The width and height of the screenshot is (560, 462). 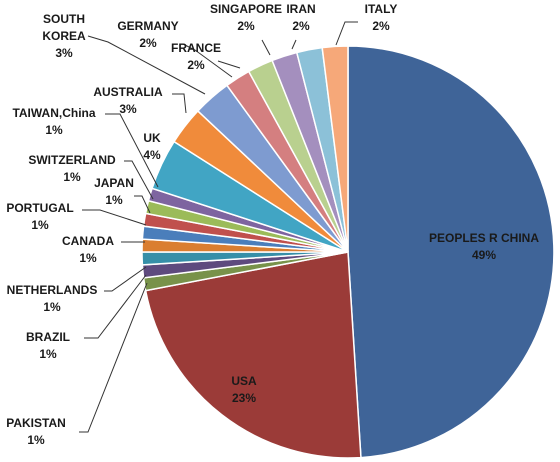 What do you see at coordinates (53, 113) in the screenshot?
I see `label-taiwan-china: TAIWAN,China` at bounding box center [53, 113].